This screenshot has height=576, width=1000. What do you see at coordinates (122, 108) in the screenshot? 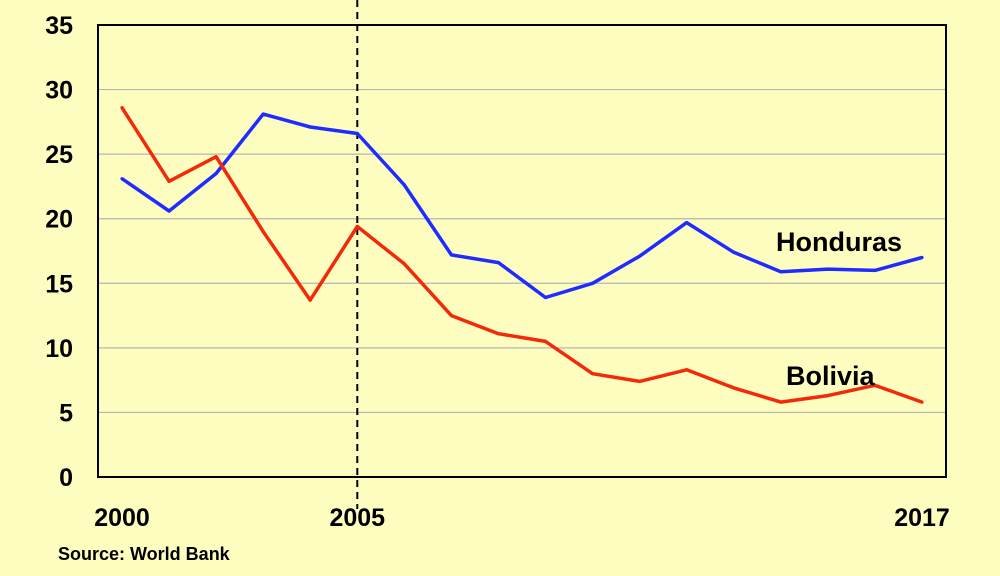
I see `data-point-bolivia-2000` at bounding box center [122, 108].